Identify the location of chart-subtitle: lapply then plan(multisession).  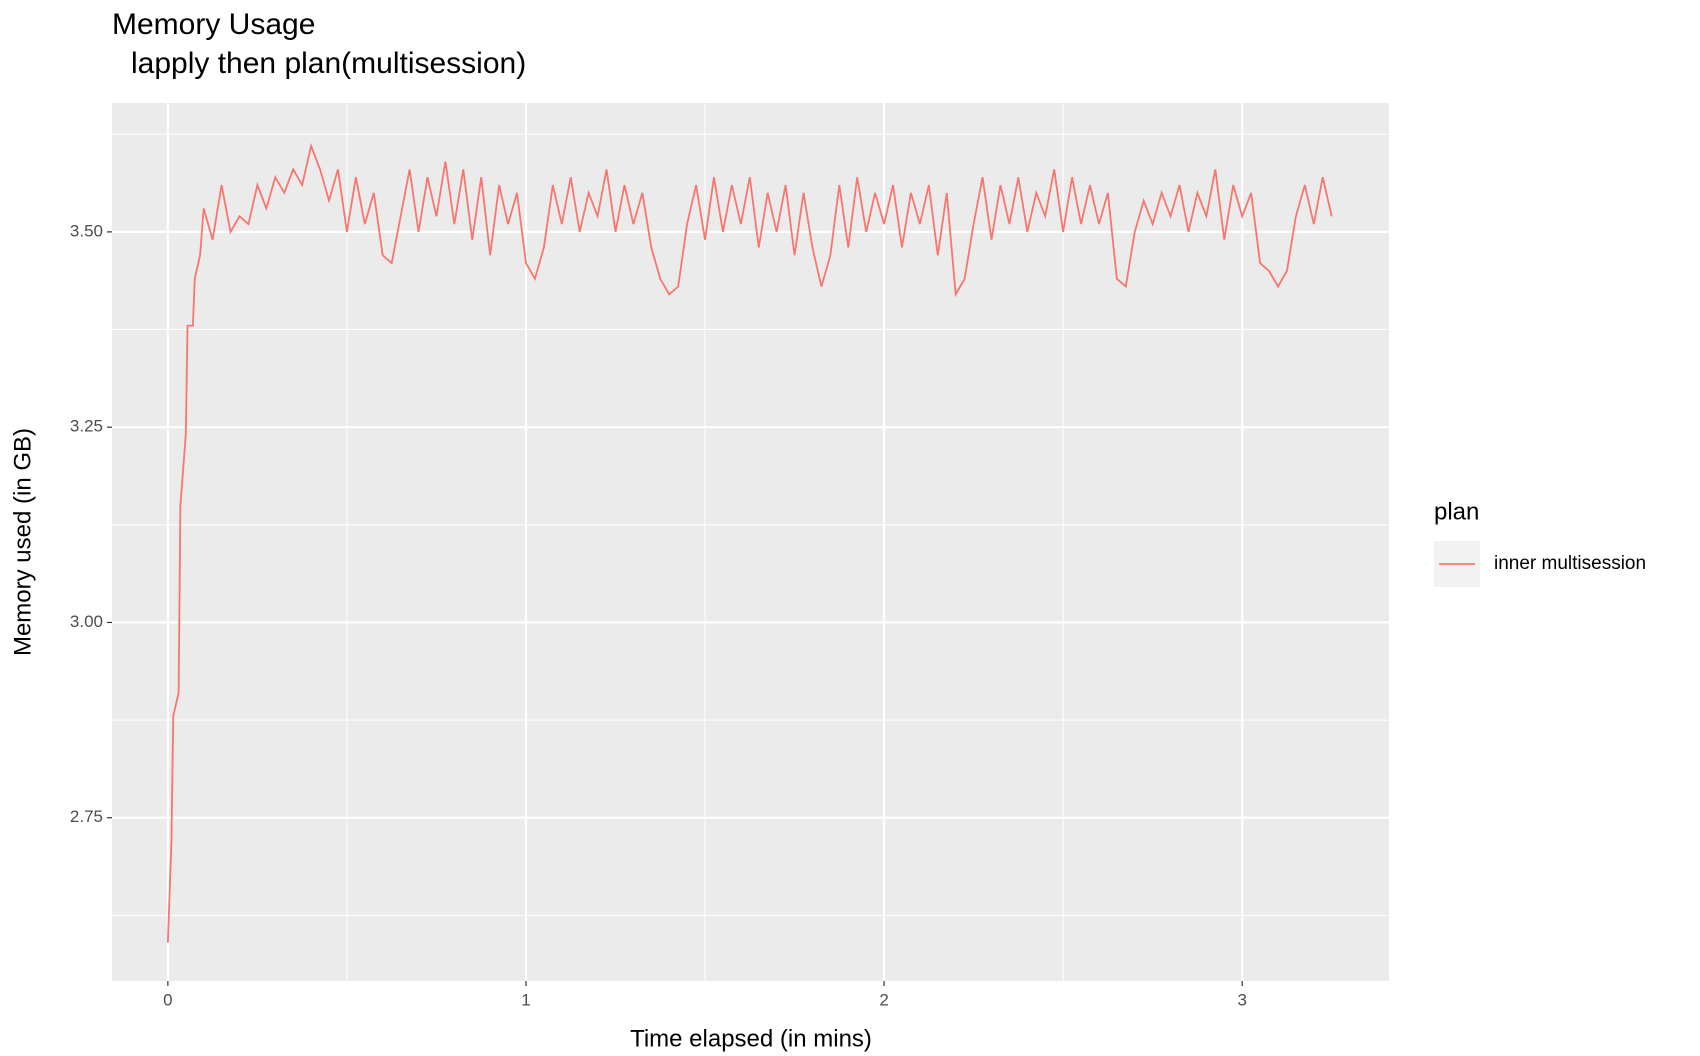
(328, 63).